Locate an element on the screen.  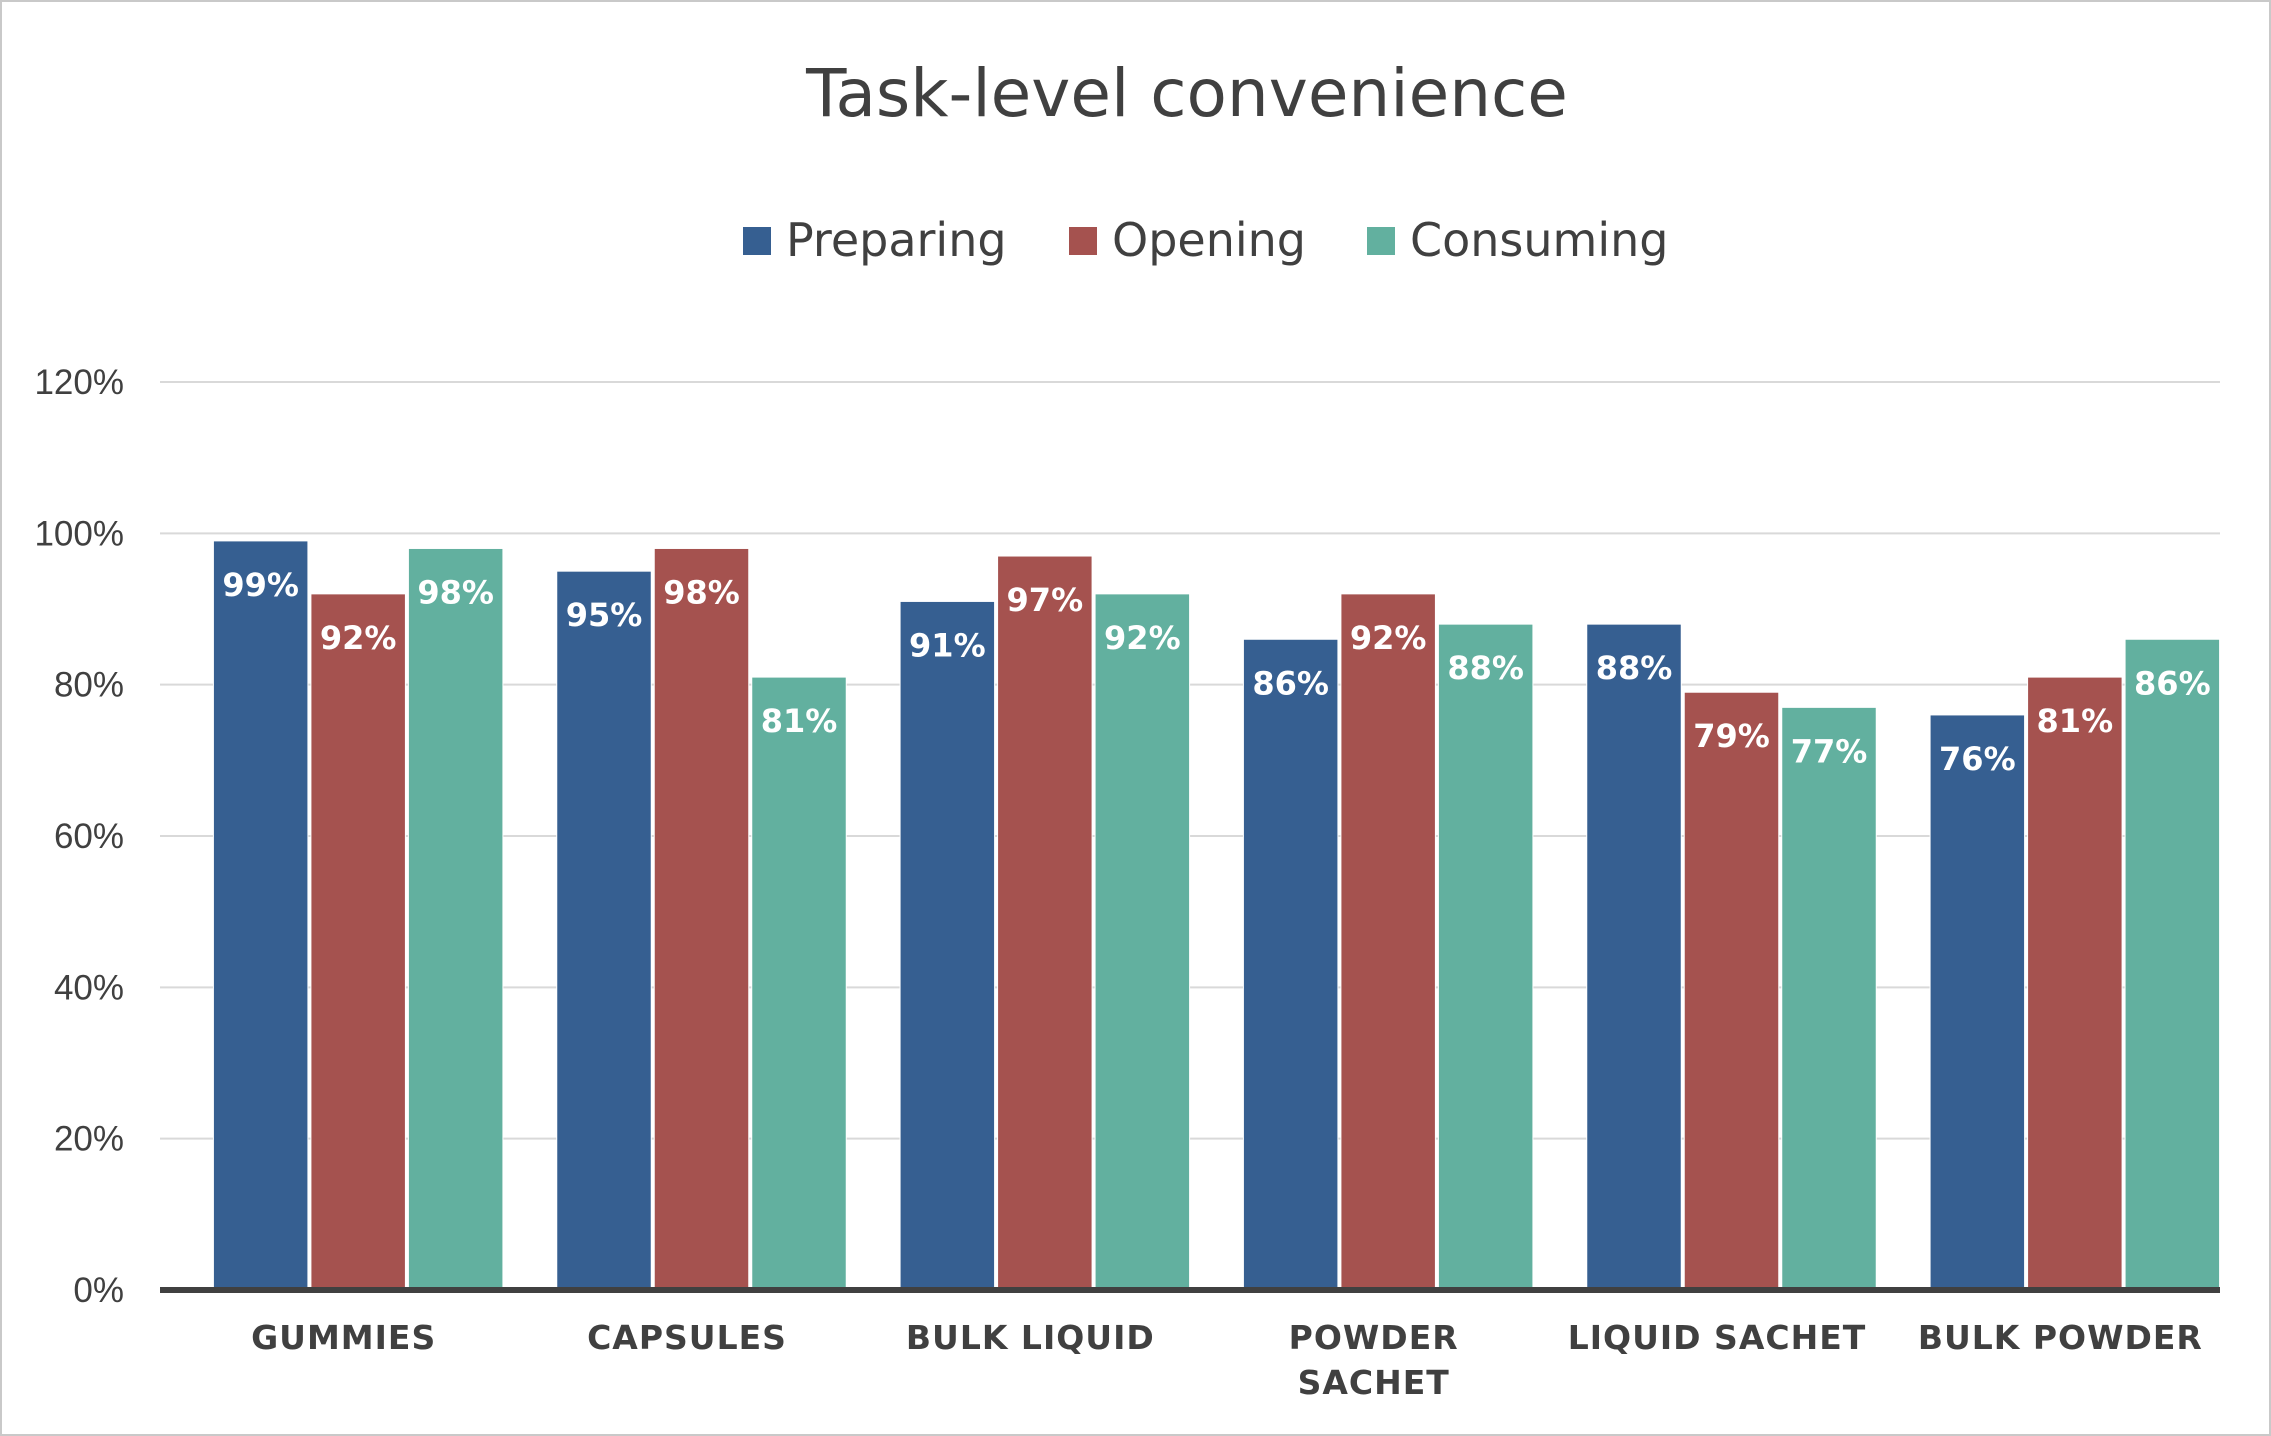
legend-swatch-consuming is located at coordinates (1381, 241).